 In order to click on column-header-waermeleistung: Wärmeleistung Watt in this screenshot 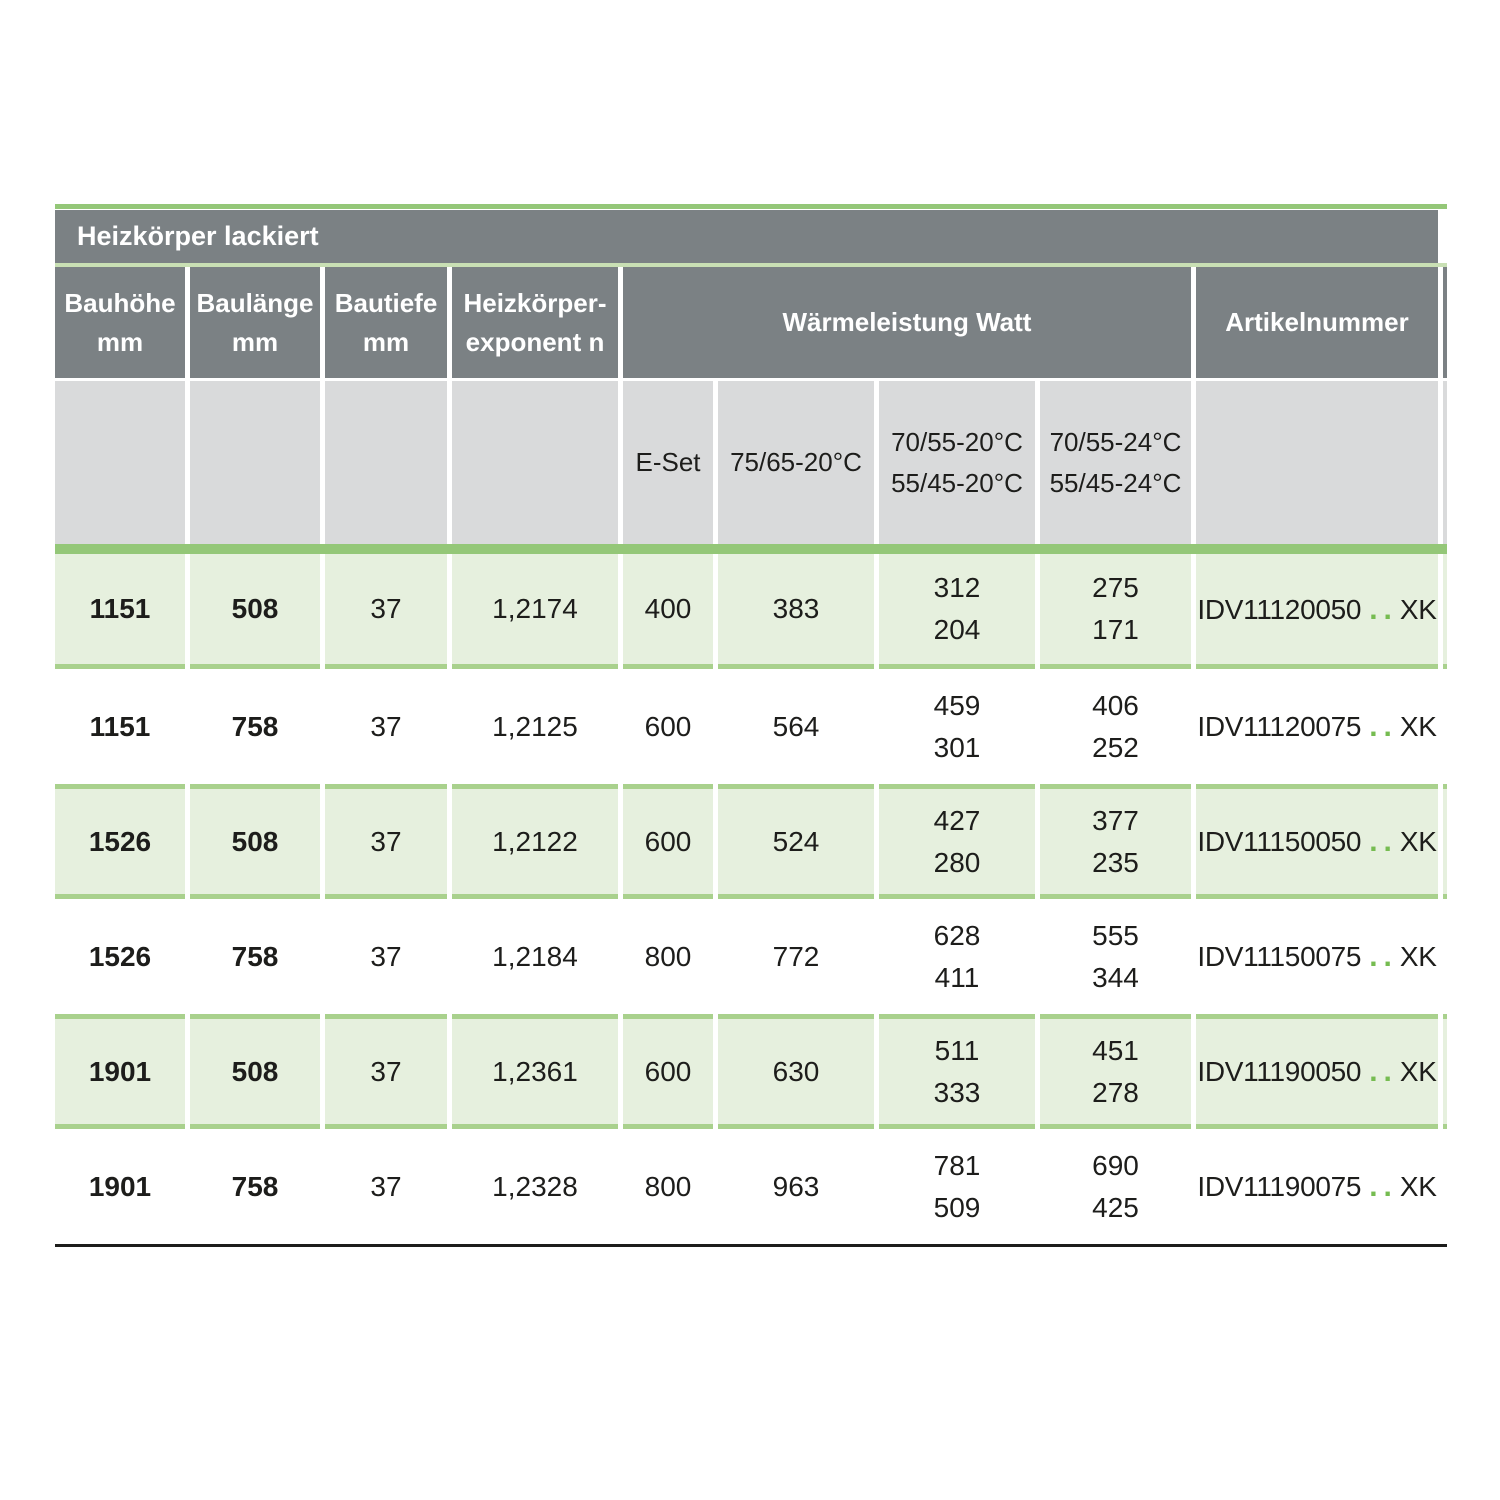, I will do `click(907, 322)`.